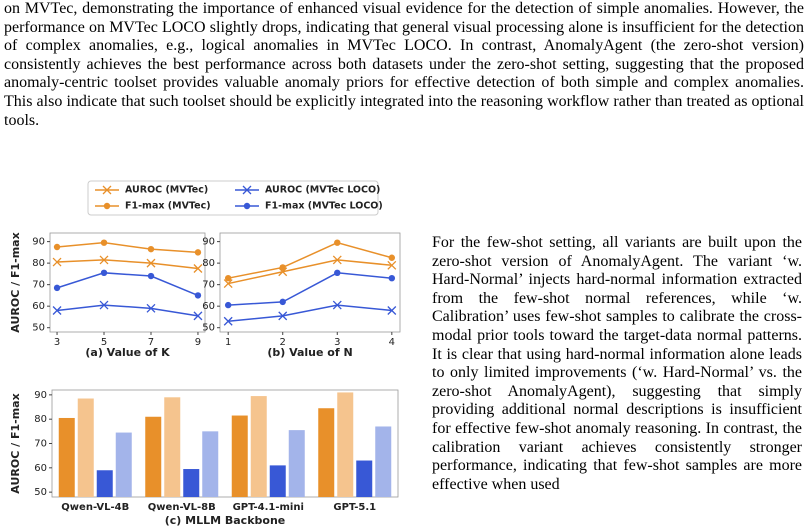  Describe the element at coordinates (104, 342) in the screenshot. I see `x-tick-label: 5` at that location.